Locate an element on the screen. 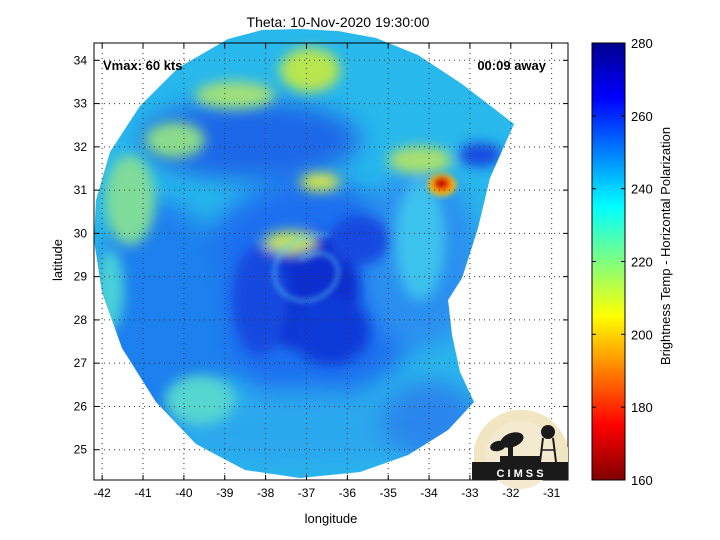 This screenshot has width=720, height=540. colorbar-tick-label: 280 is located at coordinates (642, 43).